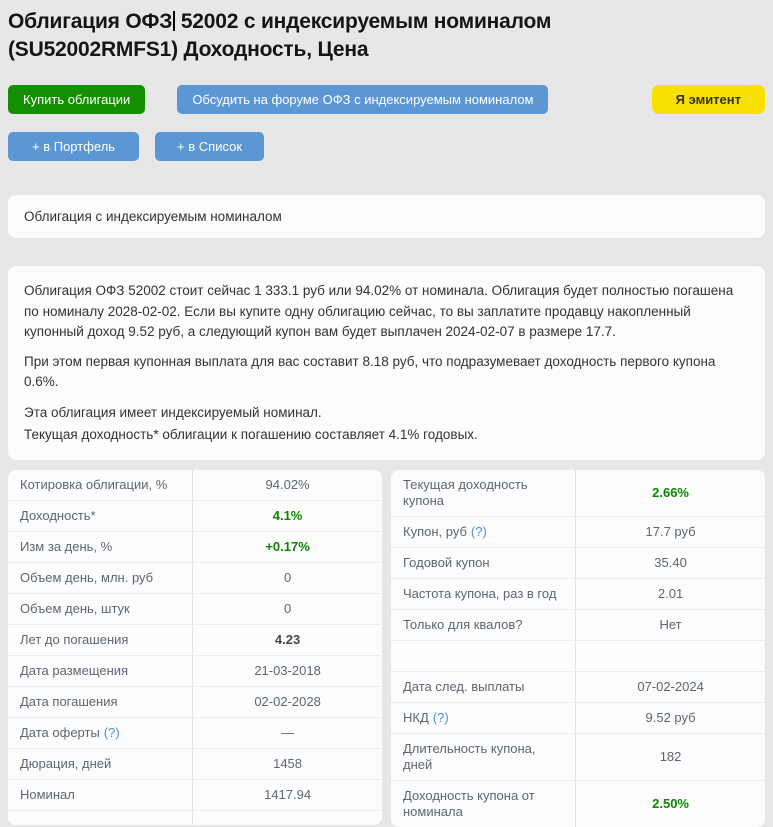  Describe the element at coordinates (578, 688) in the screenshot. I see `table-row: Дата след. выплаты 07-02-2024` at that location.